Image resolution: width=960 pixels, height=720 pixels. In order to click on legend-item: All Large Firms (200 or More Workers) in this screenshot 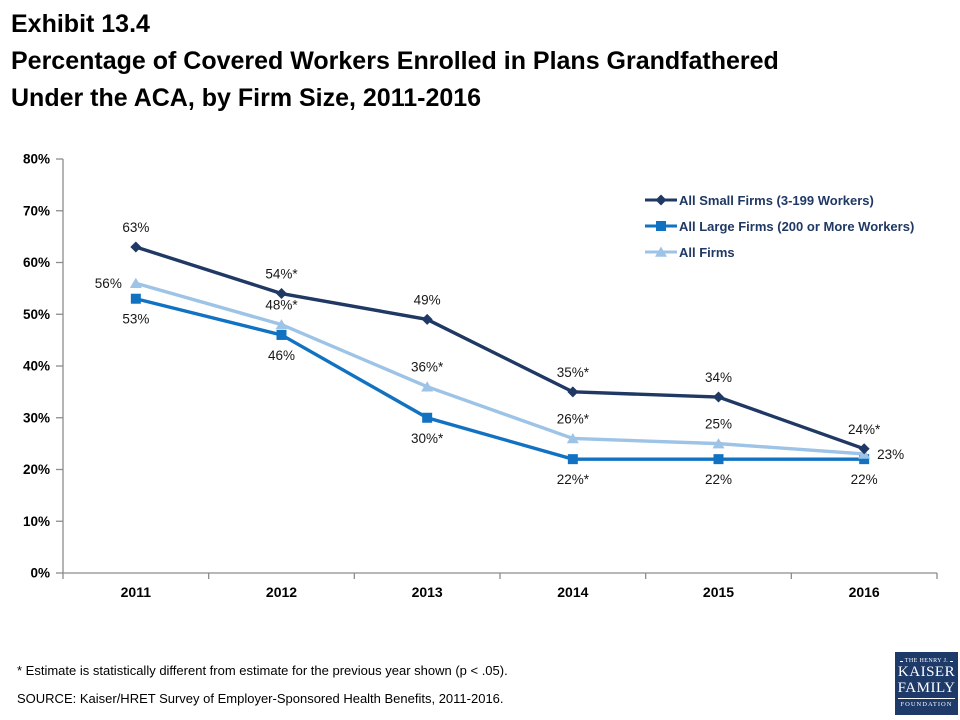, I will do `click(779, 226)`.